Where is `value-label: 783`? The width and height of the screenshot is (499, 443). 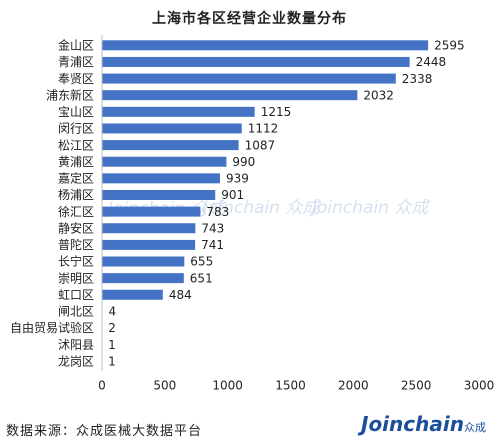 value-label: 783 is located at coordinates (217, 212).